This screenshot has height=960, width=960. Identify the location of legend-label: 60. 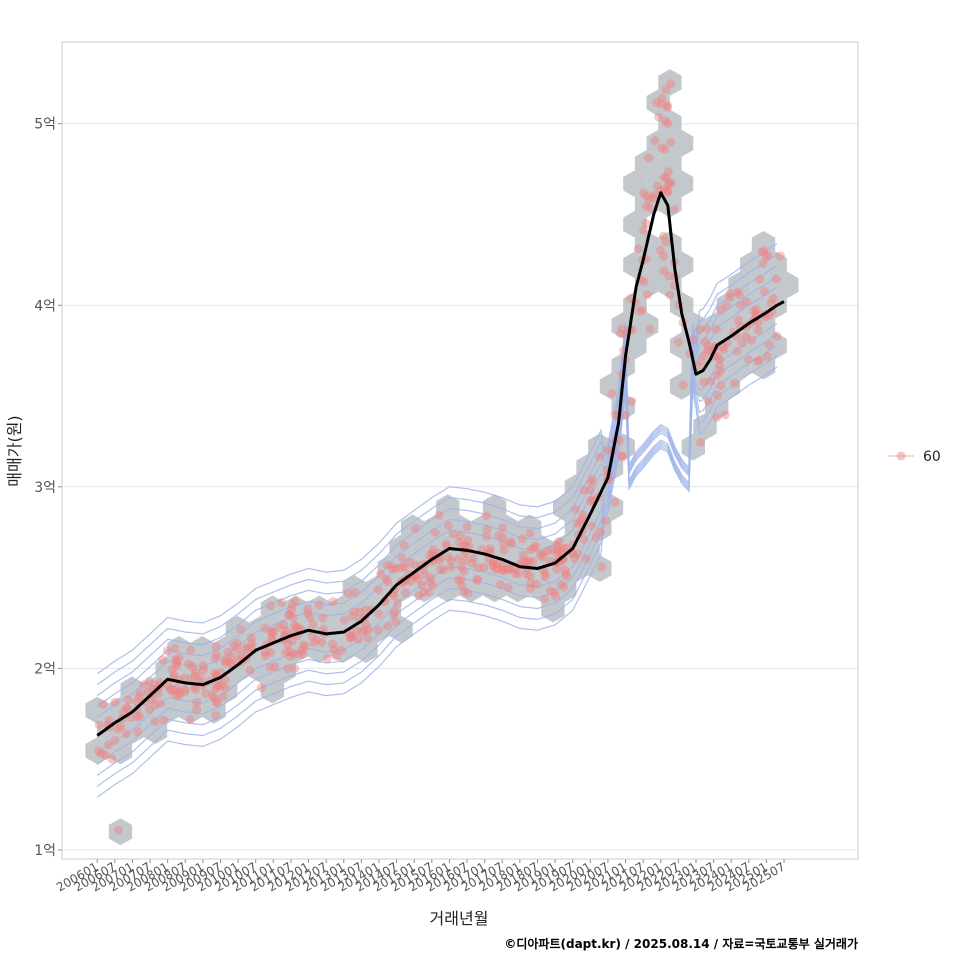
(932, 457).